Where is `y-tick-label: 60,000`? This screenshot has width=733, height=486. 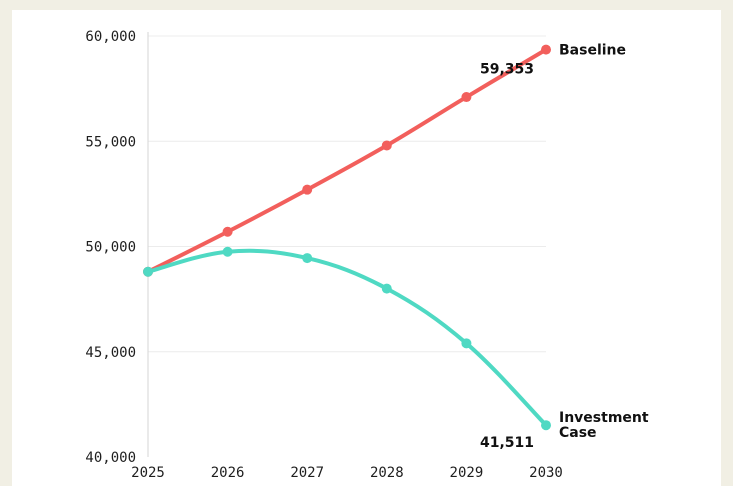 y-tick-label: 60,000 is located at coordinates (110, 37).